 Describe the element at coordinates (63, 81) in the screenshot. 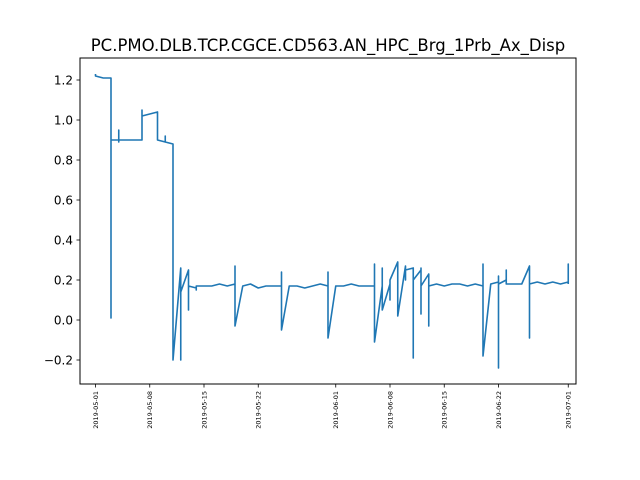

I see `y-tick-label: 1.2` at that location.